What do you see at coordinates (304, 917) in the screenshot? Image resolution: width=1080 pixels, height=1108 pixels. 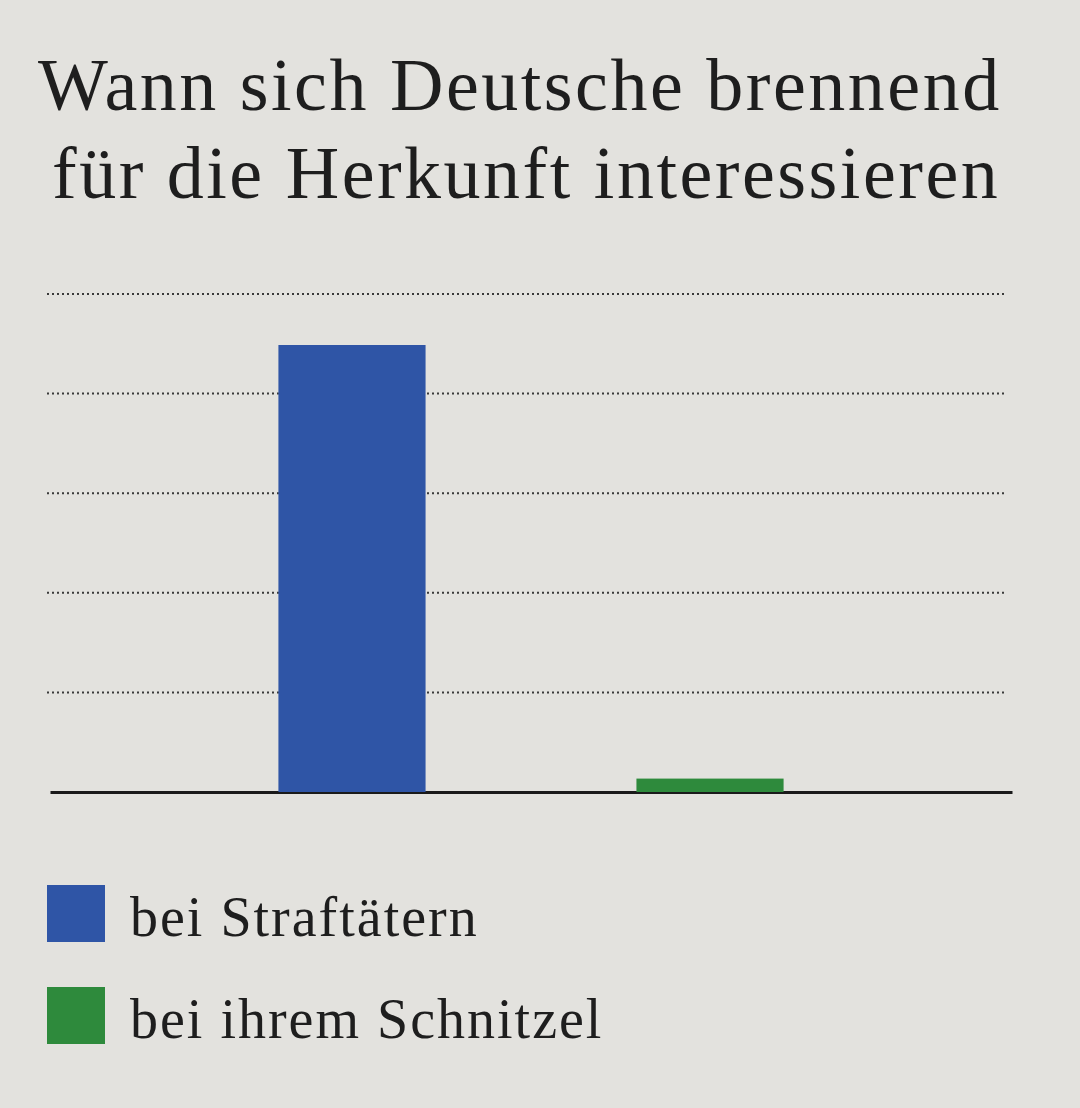 I see `legend-label: bei Straftätern` at bounding box center [304, 917].